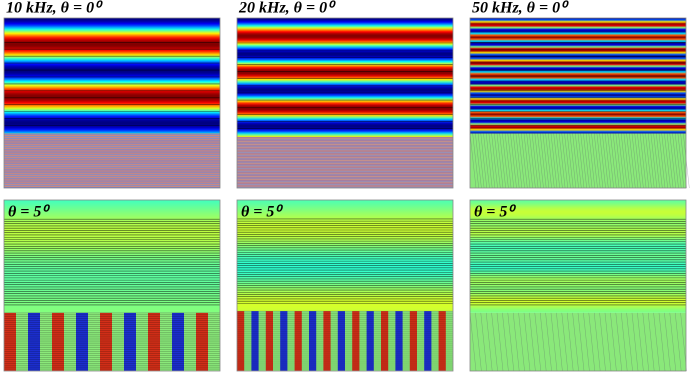 The height and width of the screenshot is (376, 690). Describe the element at coordinates (54, 8) in the screenshot. I see `panel-label: 10 kHz, θ = 0⁰` at that location.